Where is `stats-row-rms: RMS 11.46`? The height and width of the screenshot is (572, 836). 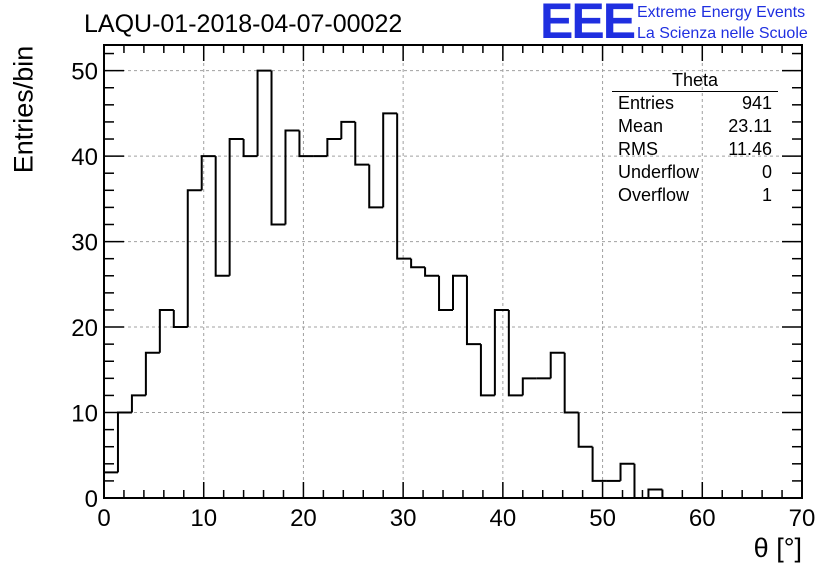
stats-row-rms: RMS 11.46 is located at coordinates (695, 149).